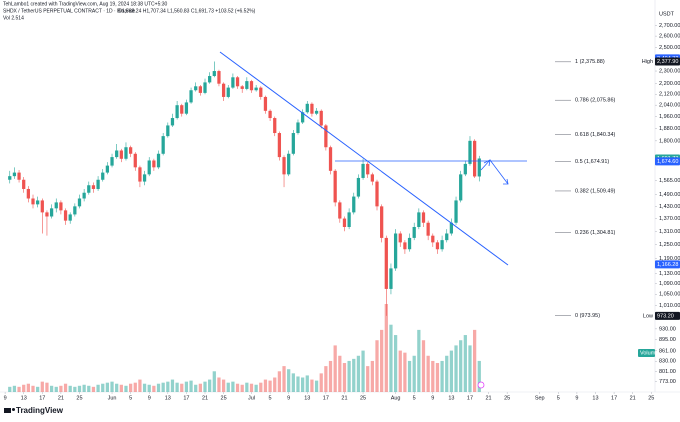 Image resolution: width=680 pixels, height=422 pixels. What do you see at coordinates (507, 398) in the screenshot?
I see `x-tick-label: 25` at bounding box center [507, 398].